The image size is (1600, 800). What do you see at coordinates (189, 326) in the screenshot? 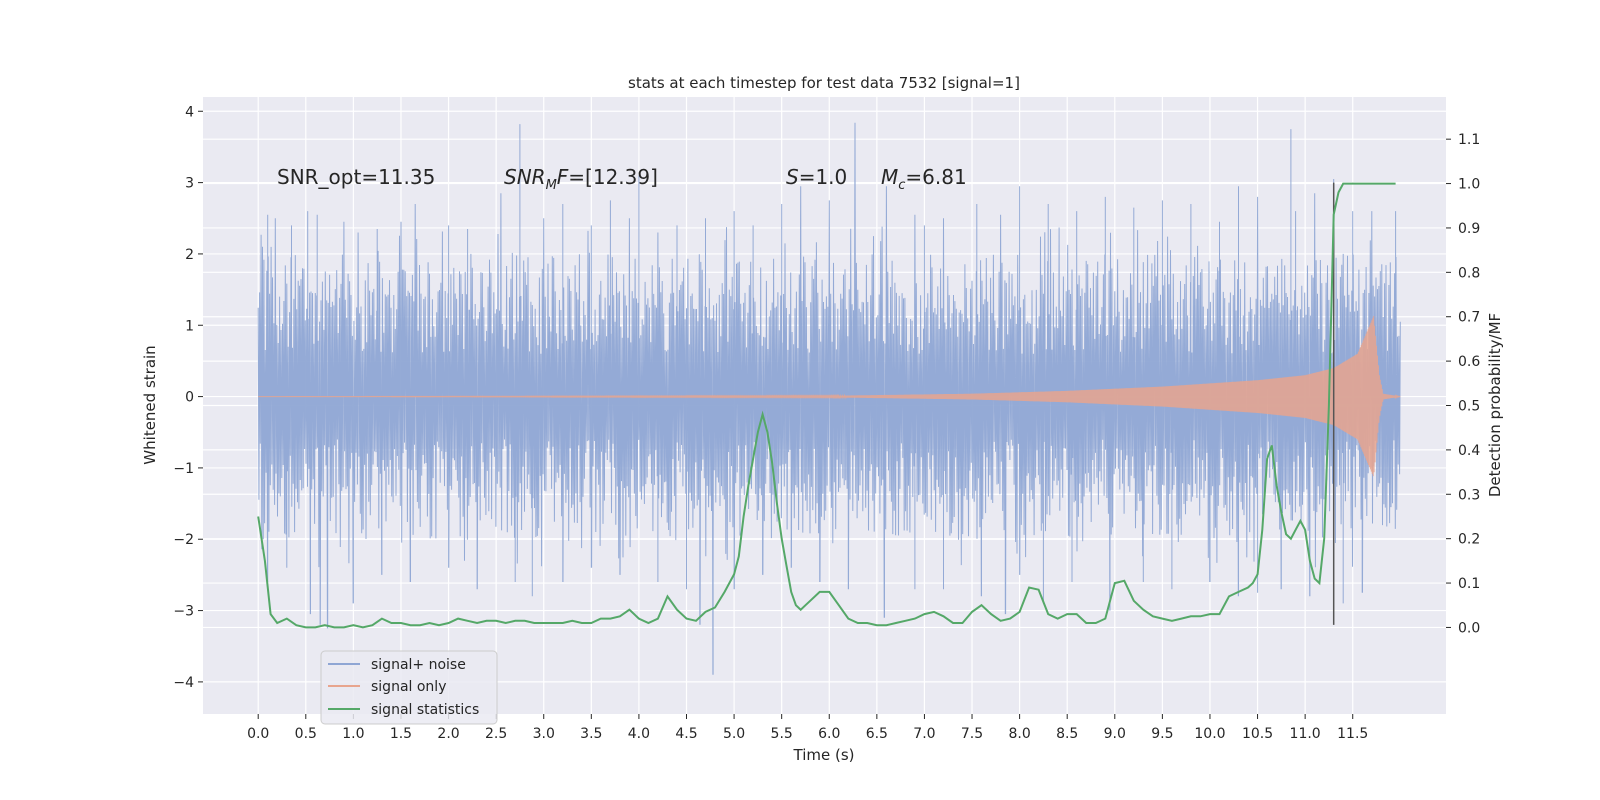
I see `y-tick-label: 1` at bounding box center [189, 326].